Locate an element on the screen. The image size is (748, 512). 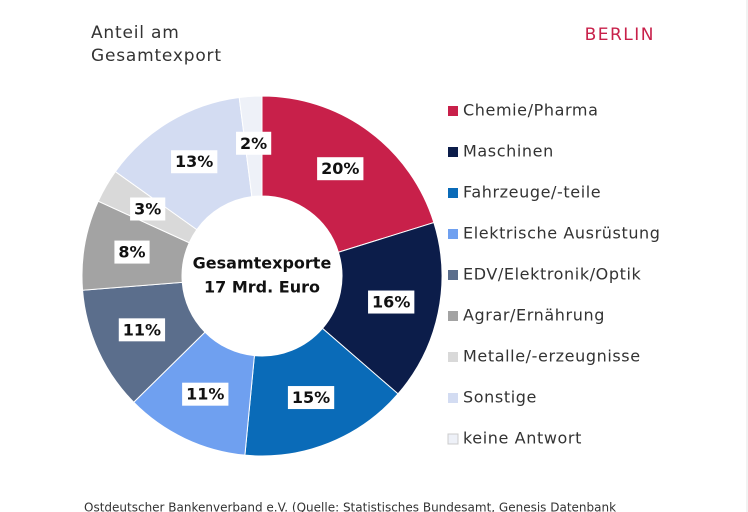
value-label-text: 13% is located at coordinates (194, 161).